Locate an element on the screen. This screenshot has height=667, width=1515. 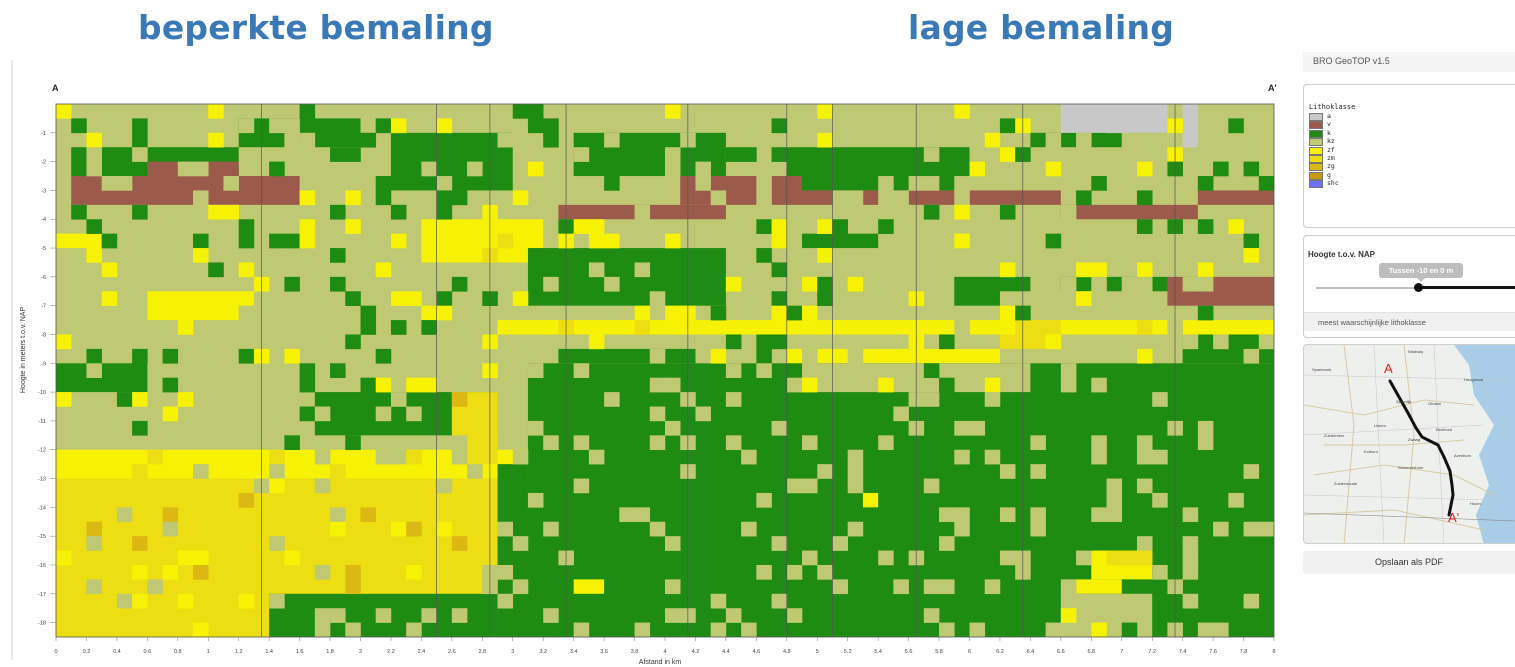
x-tick-label: 7.6 is located at coordinates (1213, 652).